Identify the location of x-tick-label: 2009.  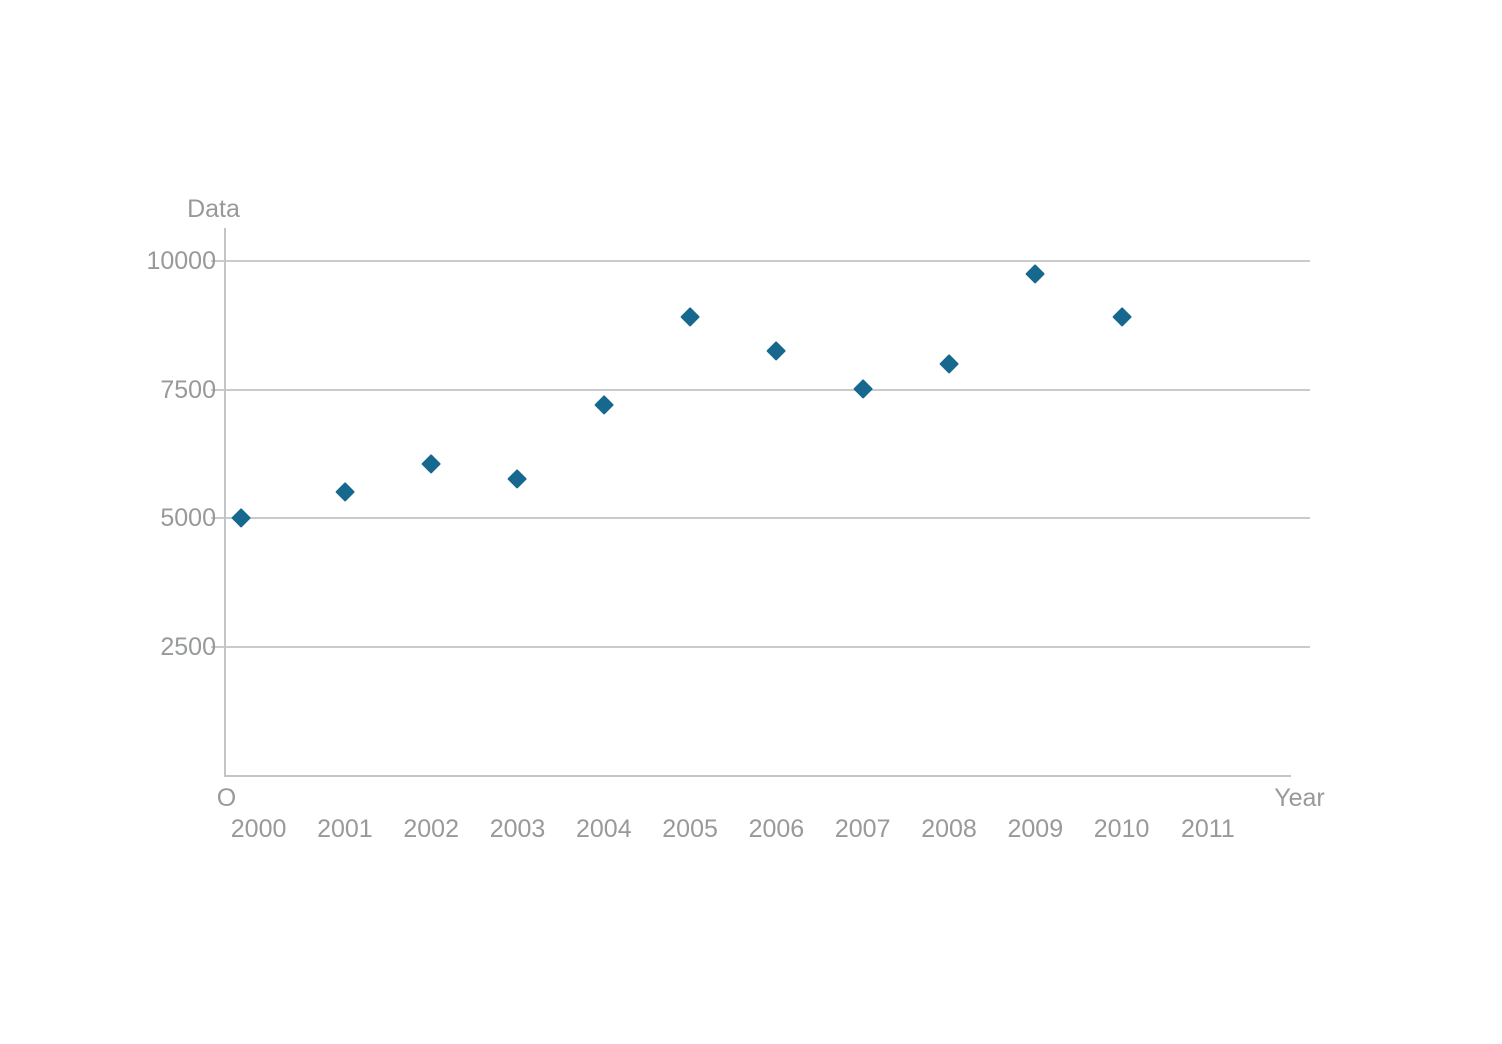
(1035, 829).